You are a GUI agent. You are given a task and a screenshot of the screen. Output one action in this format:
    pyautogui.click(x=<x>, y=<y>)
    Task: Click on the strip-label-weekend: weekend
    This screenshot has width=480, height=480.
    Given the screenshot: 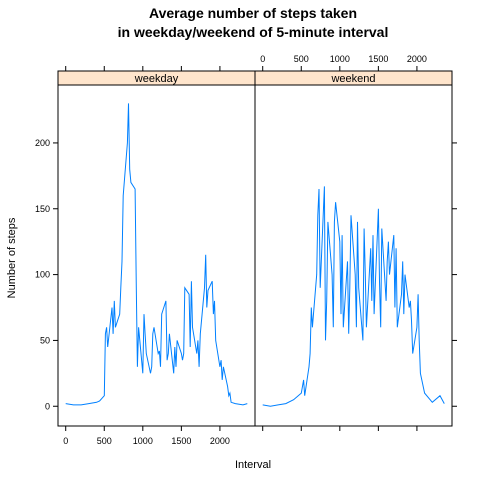 What is the action you would take?
    pyautogui.click(x=352, y=79)
    